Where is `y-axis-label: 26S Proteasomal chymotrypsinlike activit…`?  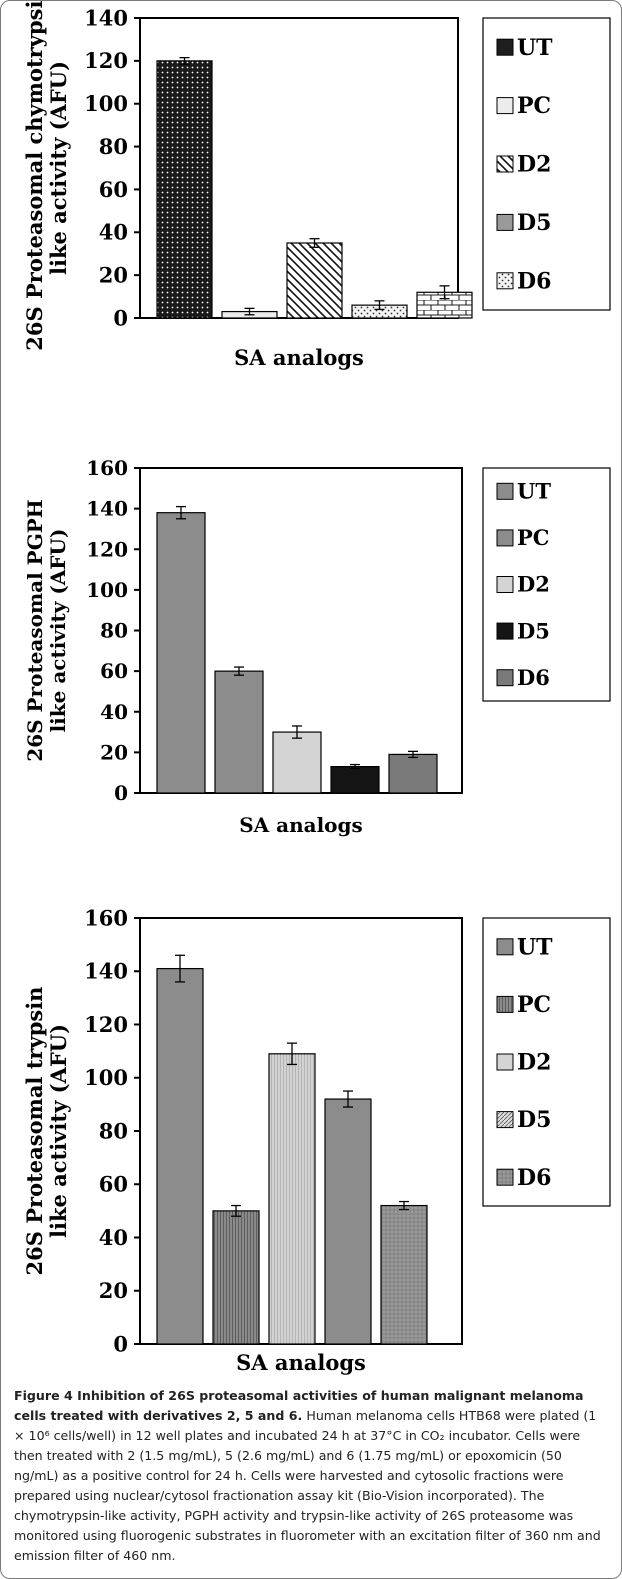
y-axis-label: 26S Proteasomal chymotrypsinlike activit… is located at coordinates (46, 175).